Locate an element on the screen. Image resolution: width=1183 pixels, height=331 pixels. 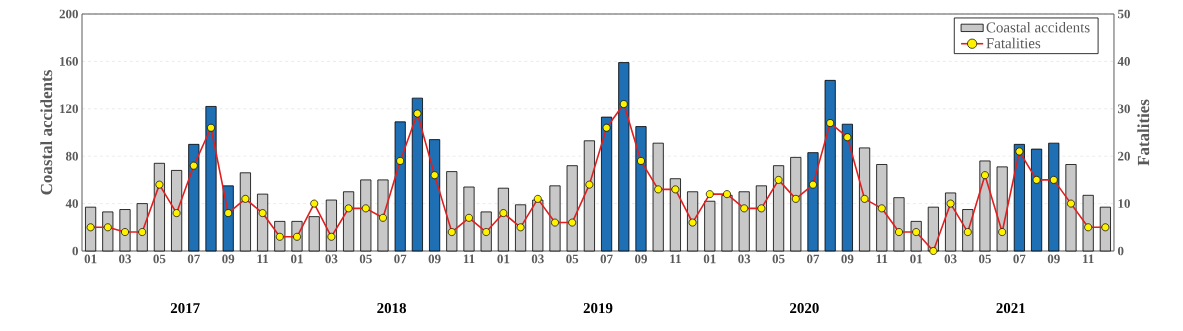
y-tick-label: 80 is located at coordinates (71, 156).